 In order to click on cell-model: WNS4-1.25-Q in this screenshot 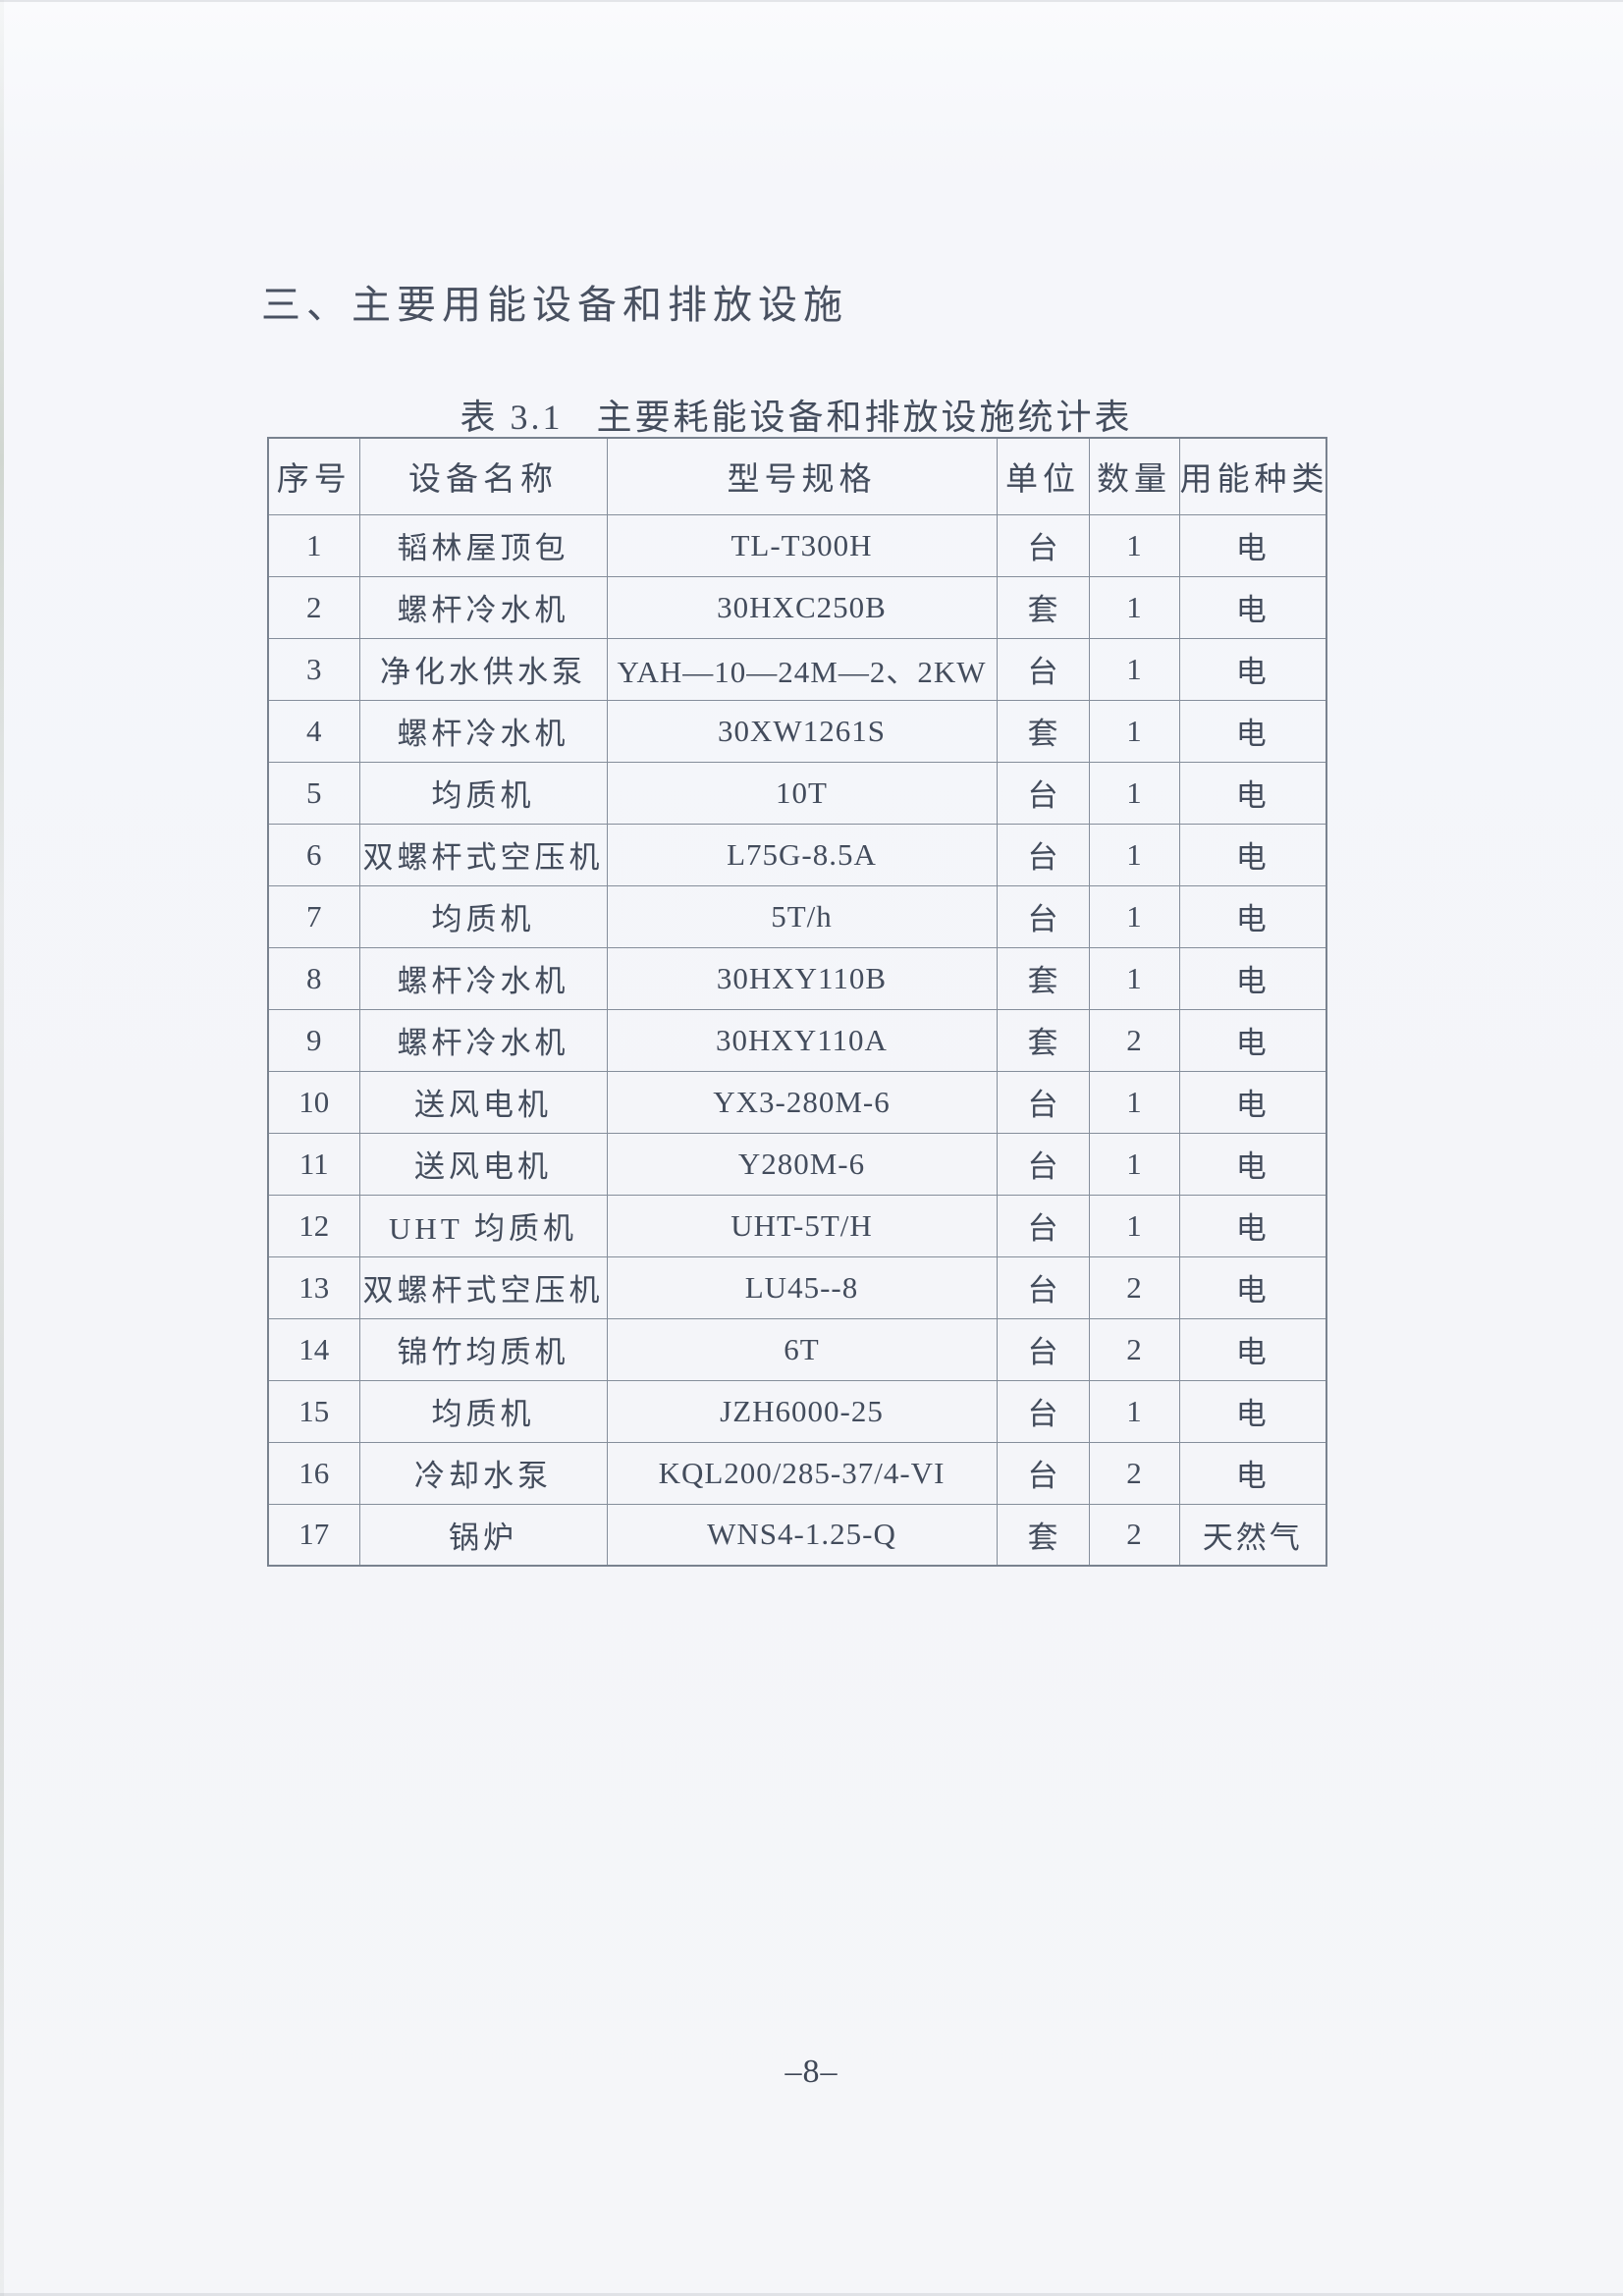, I will do `click(802, 1535)`.